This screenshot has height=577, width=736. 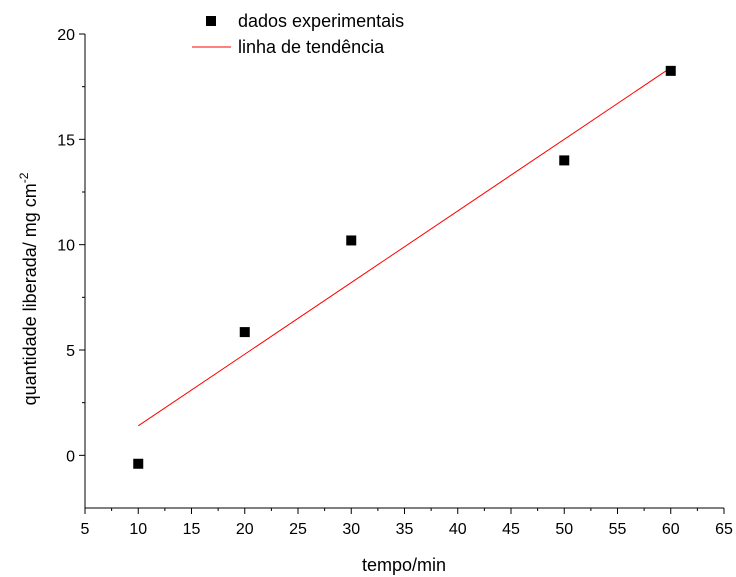 I want to click on x-tick-label: 65, so click(x=724, y=529).